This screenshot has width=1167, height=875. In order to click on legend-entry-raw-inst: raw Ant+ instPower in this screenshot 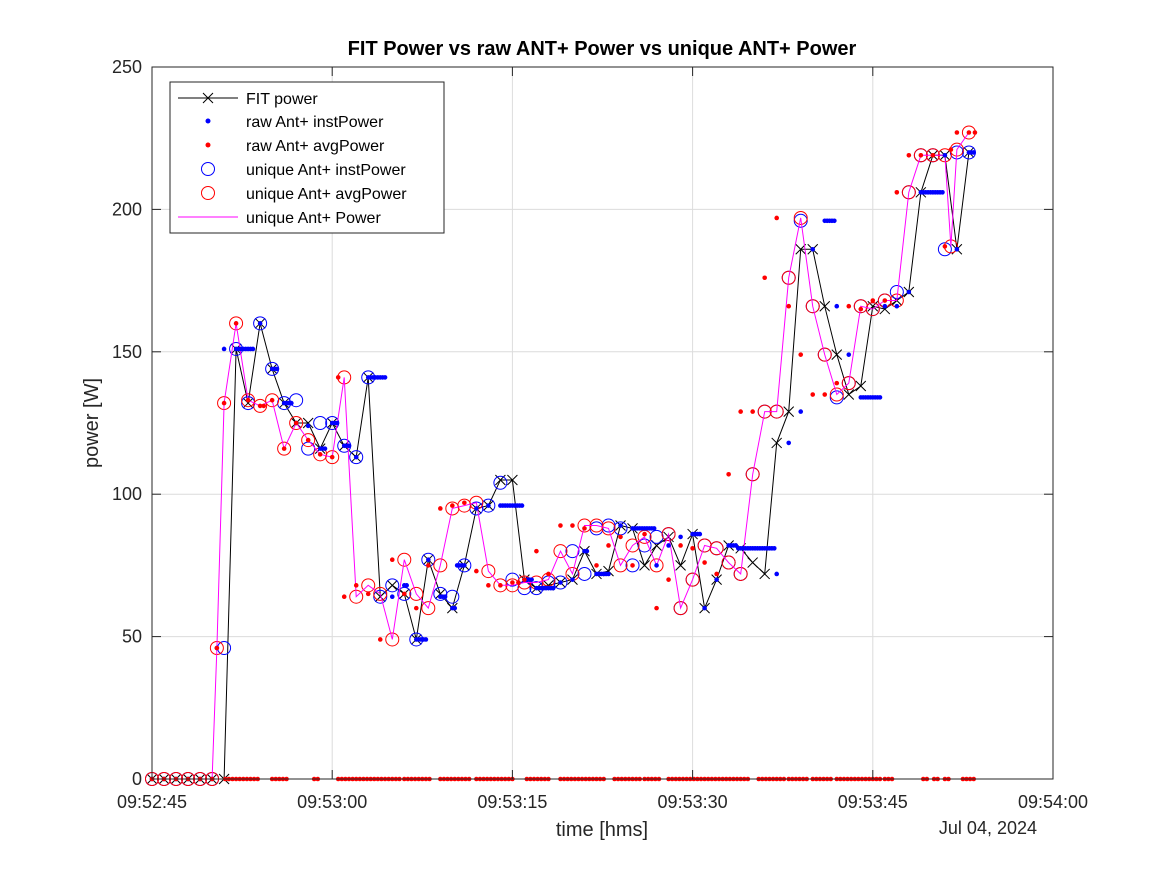, I will do `click(294, 122)`.